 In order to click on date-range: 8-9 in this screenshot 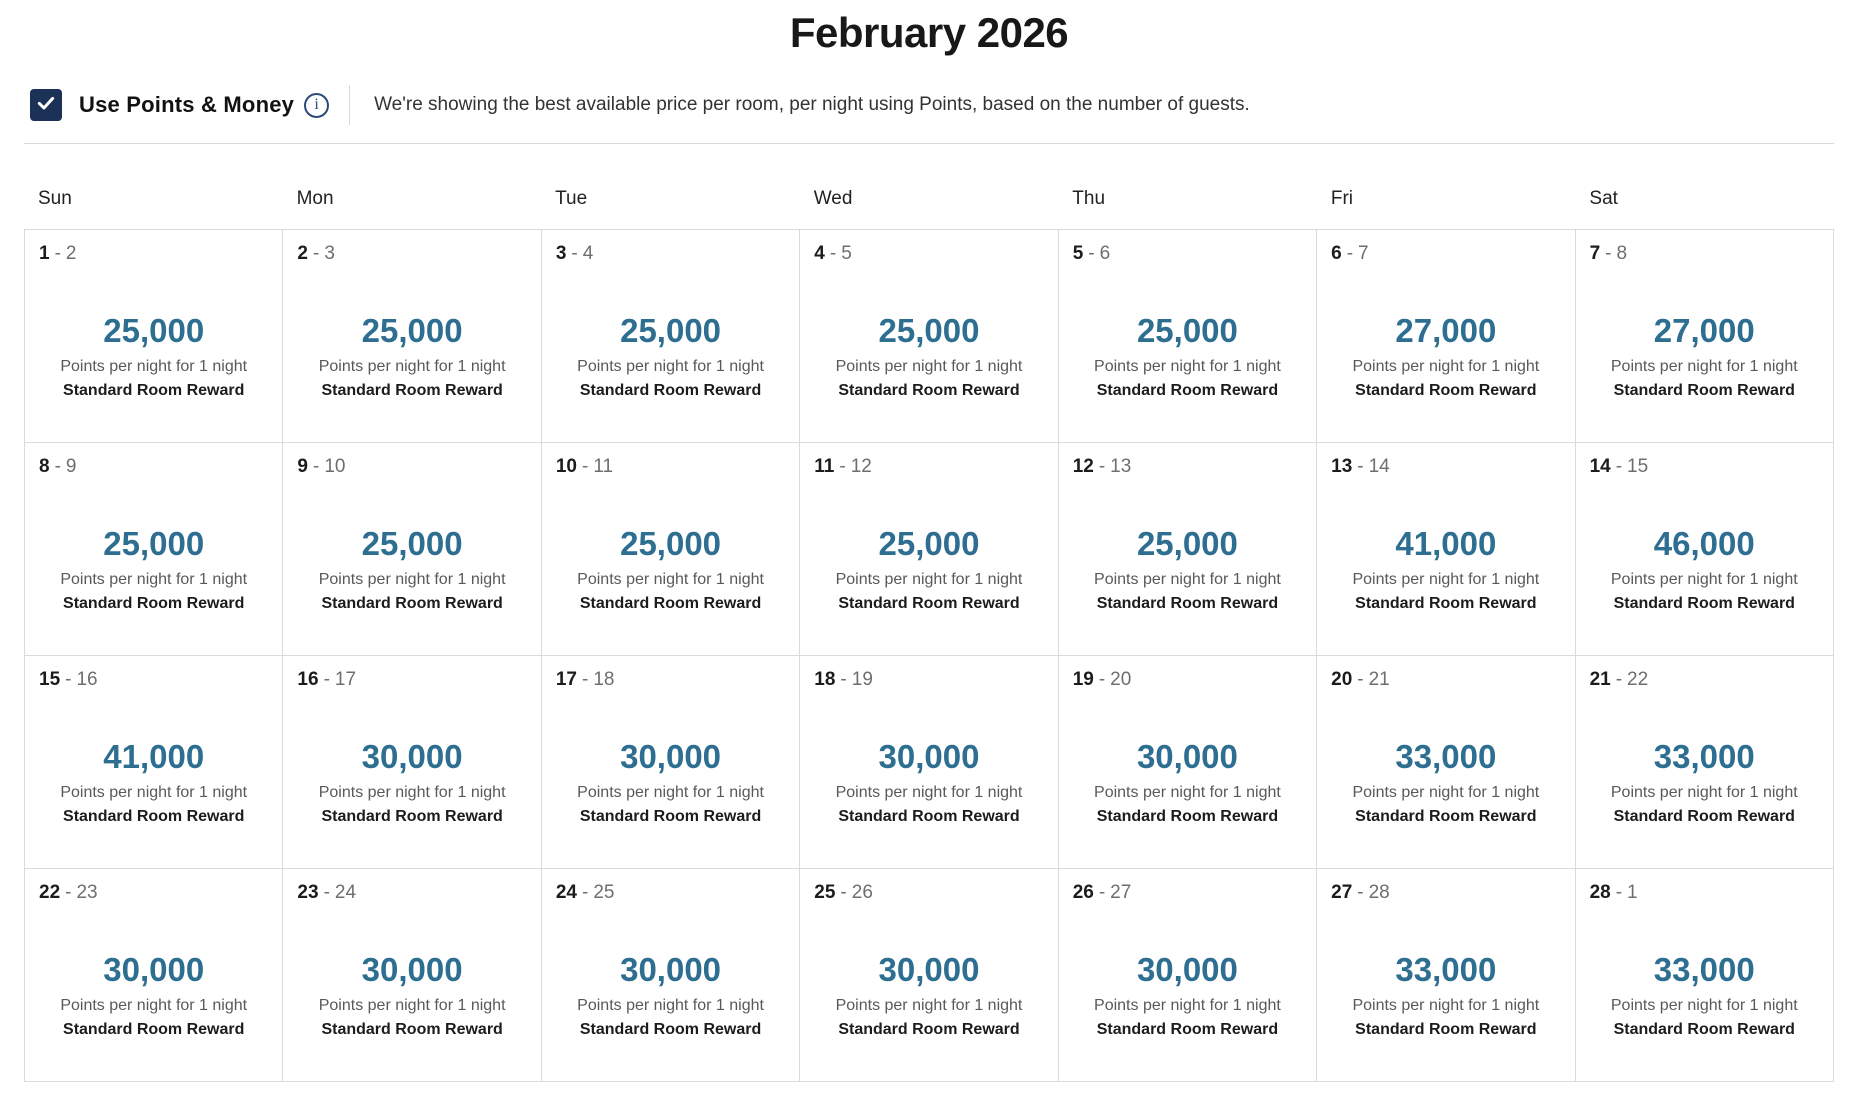, I will do `click(153, 460)`.